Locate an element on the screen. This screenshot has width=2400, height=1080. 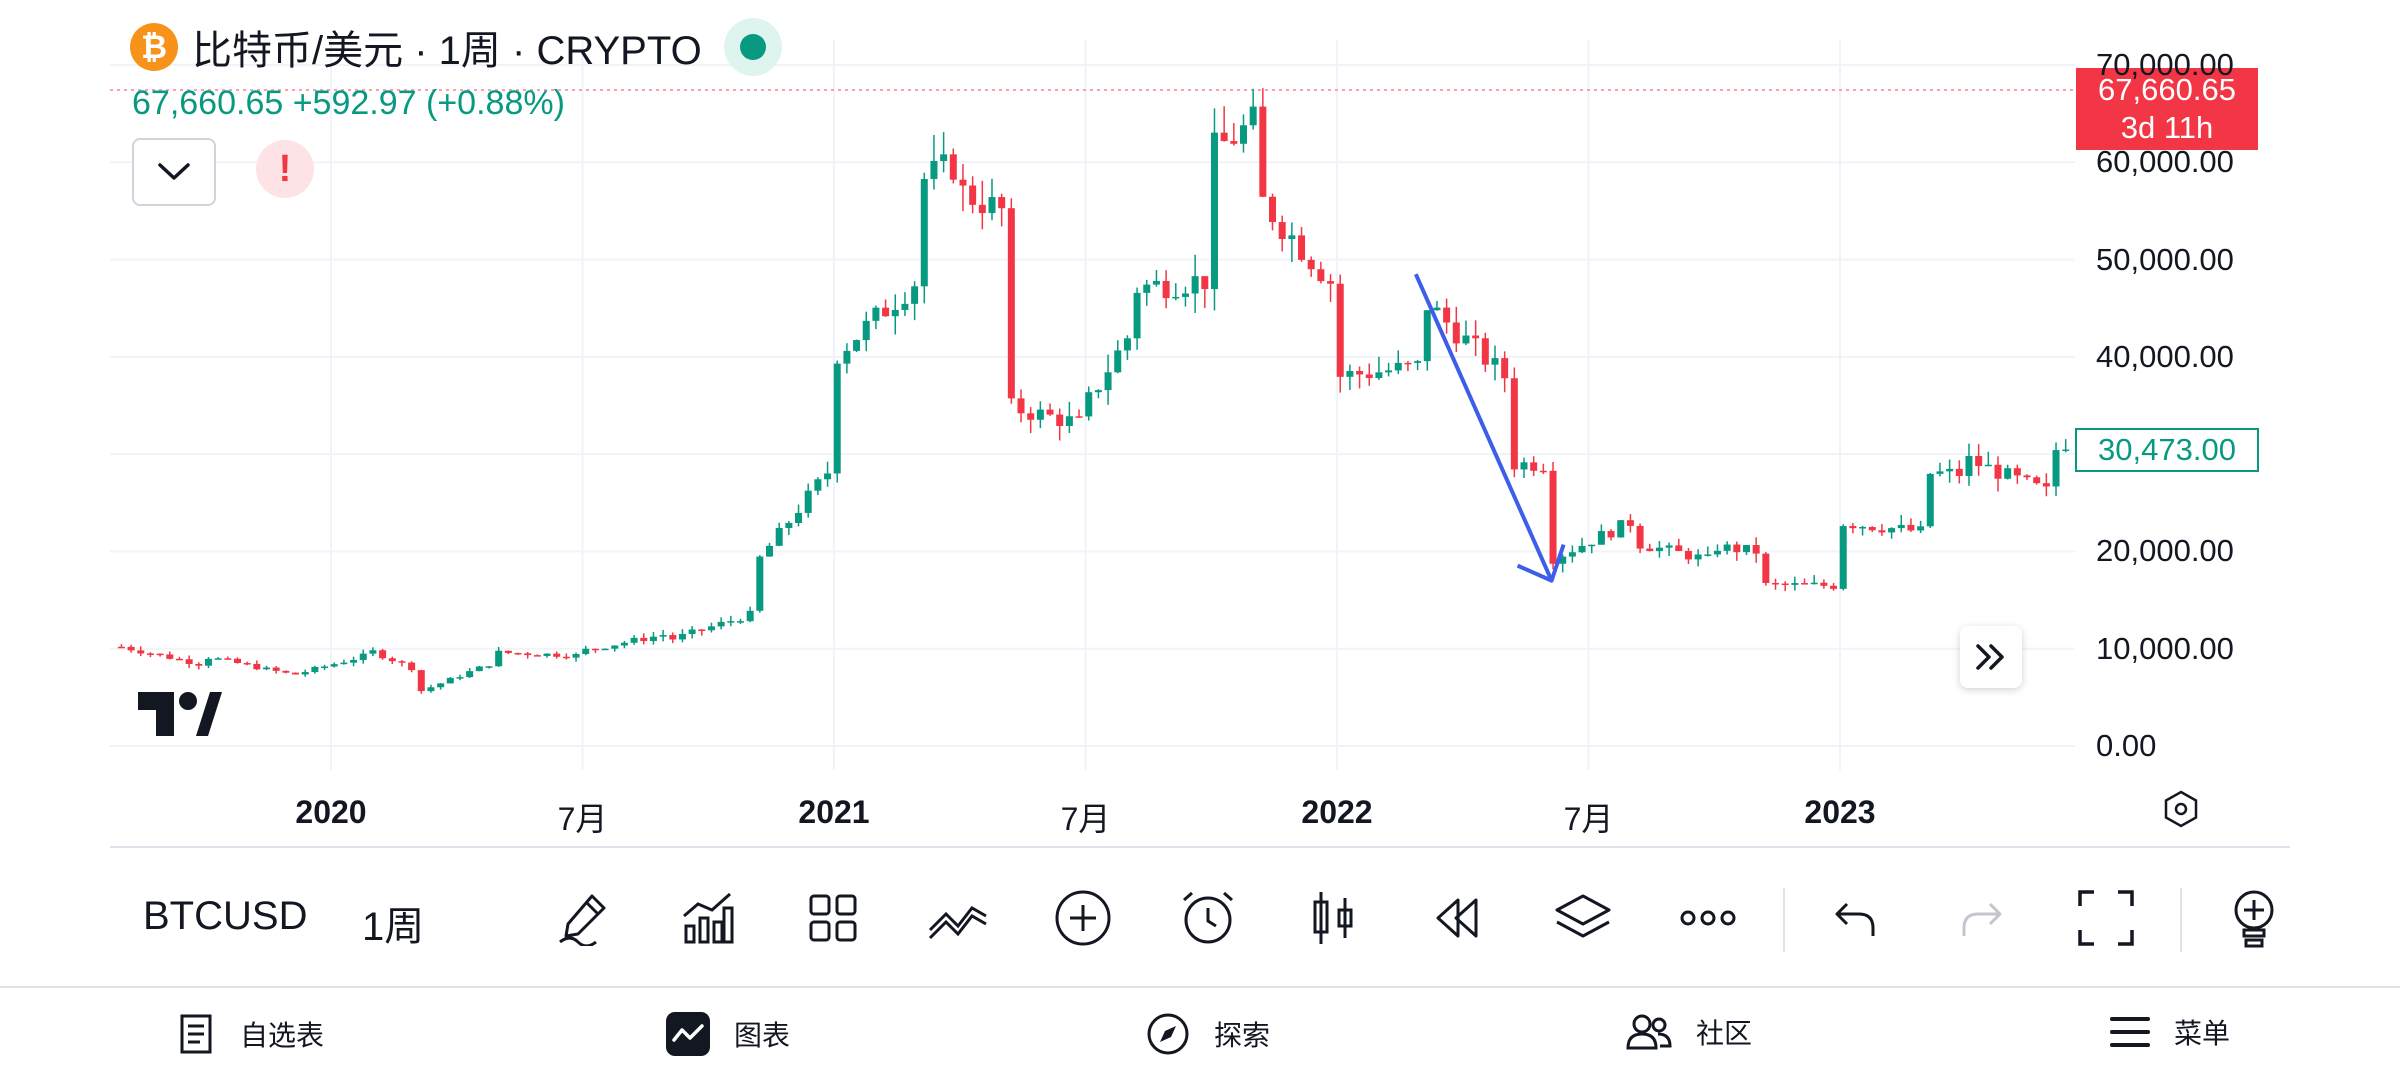
collapse-legend-button is located at coordinates (174, 172).